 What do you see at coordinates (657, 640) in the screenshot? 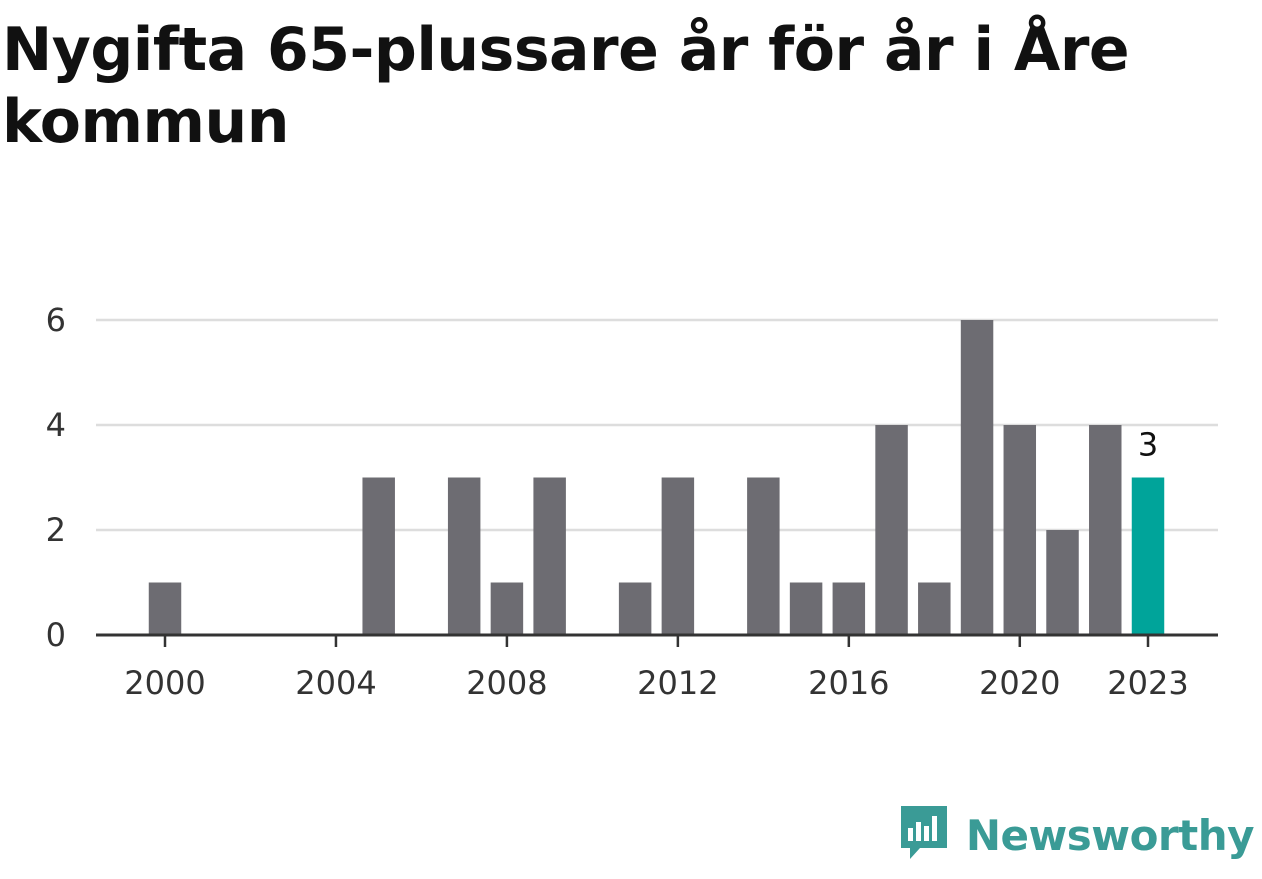
I see `axes` at bounding box center [657, 640].